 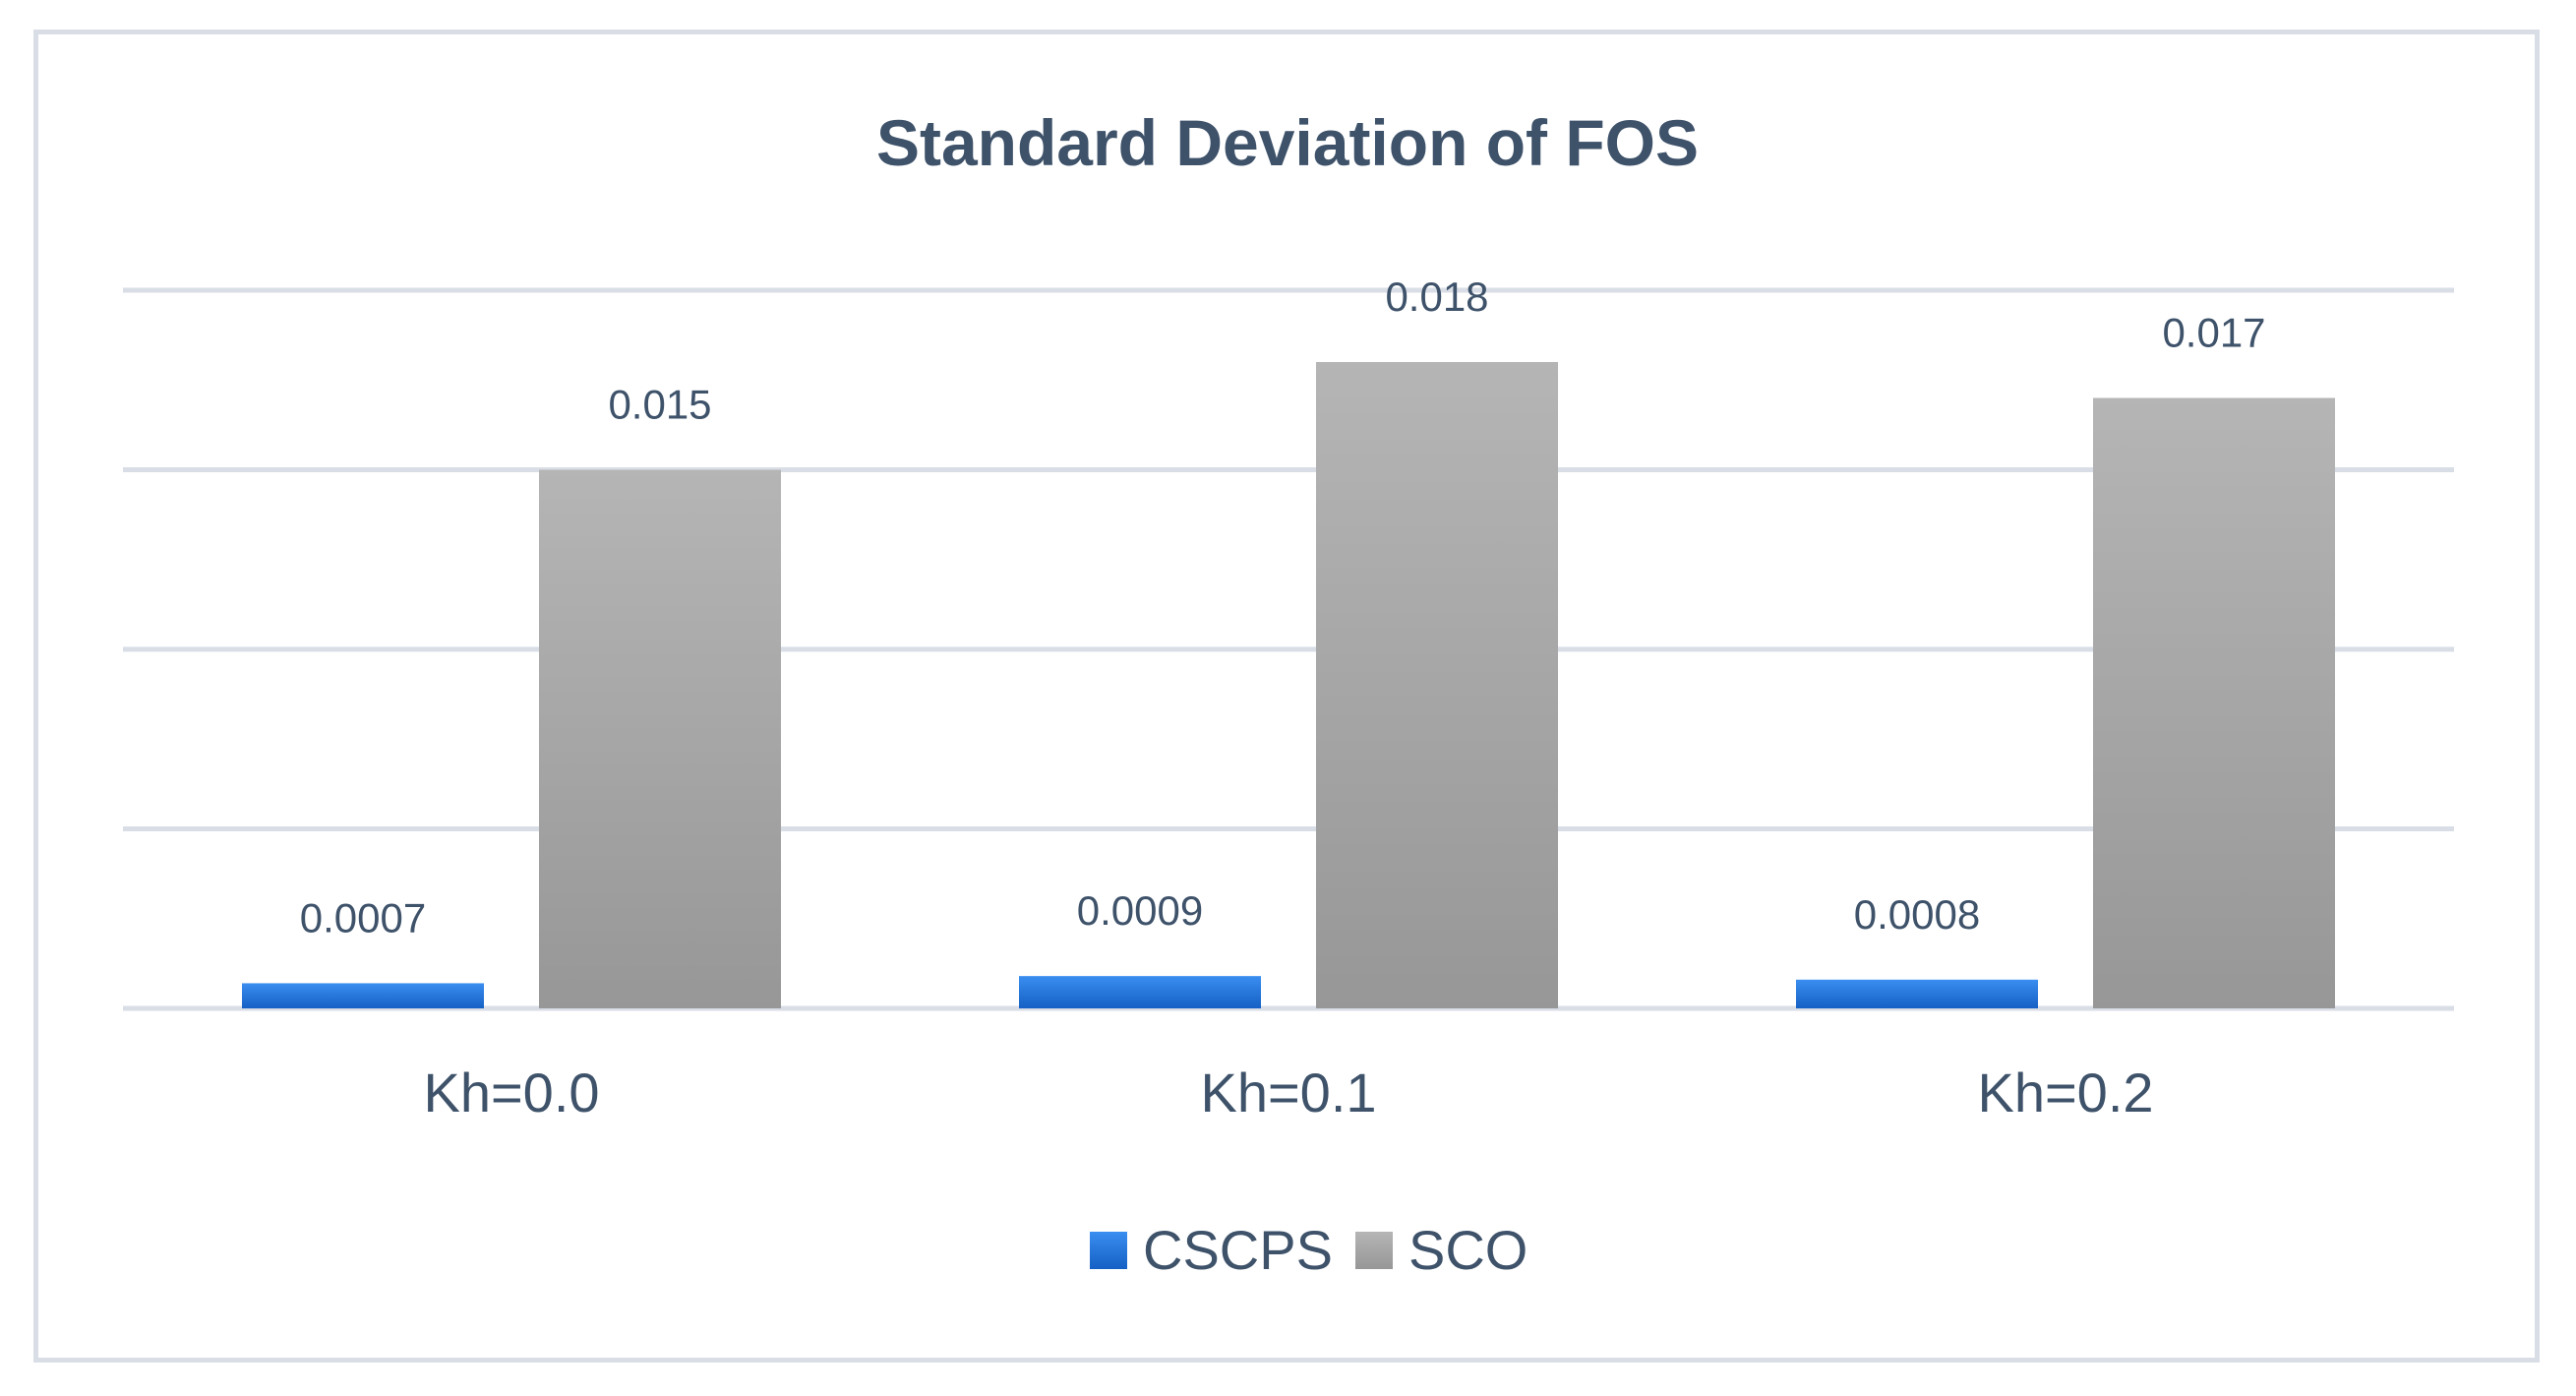 I want to click on legend: CSCPS SCO, so click(x=1309, y=1250).